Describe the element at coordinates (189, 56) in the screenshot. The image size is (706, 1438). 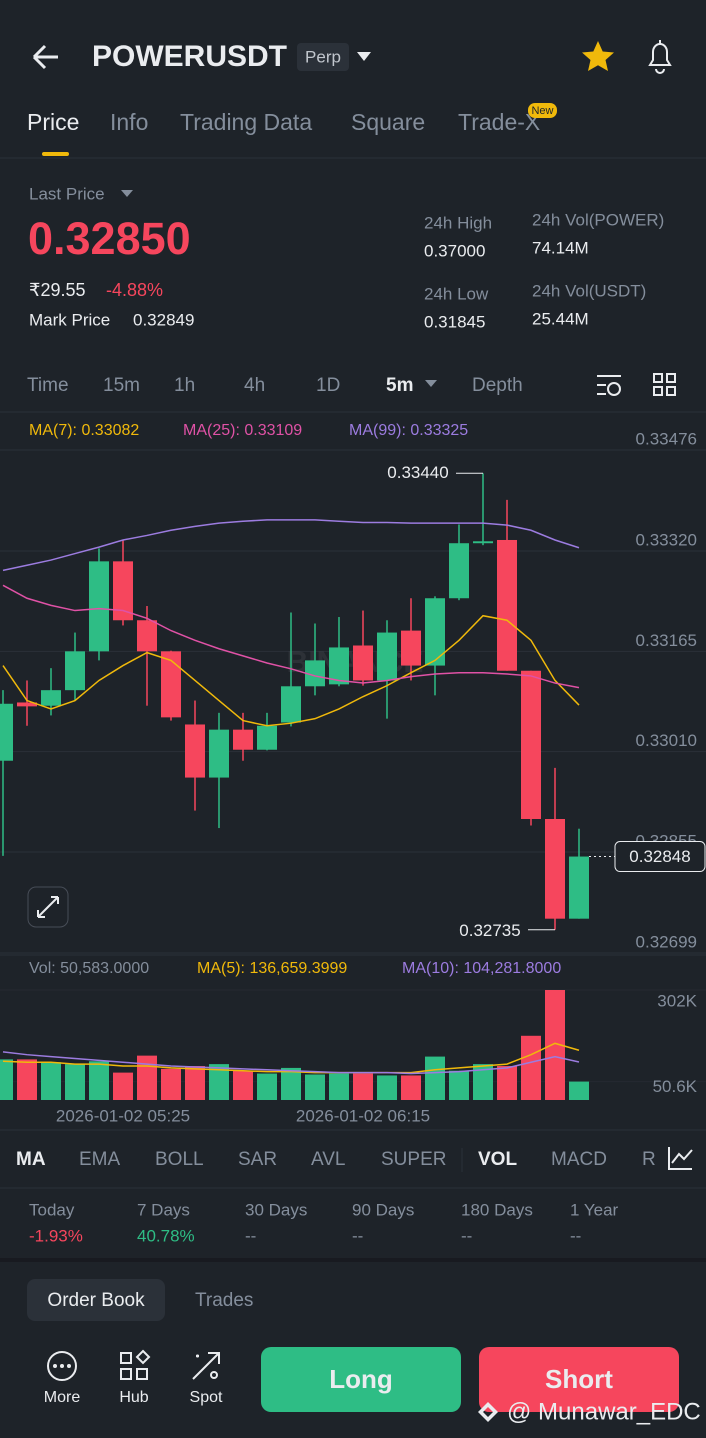
I see `symbol: POWERUSDT` at that location.